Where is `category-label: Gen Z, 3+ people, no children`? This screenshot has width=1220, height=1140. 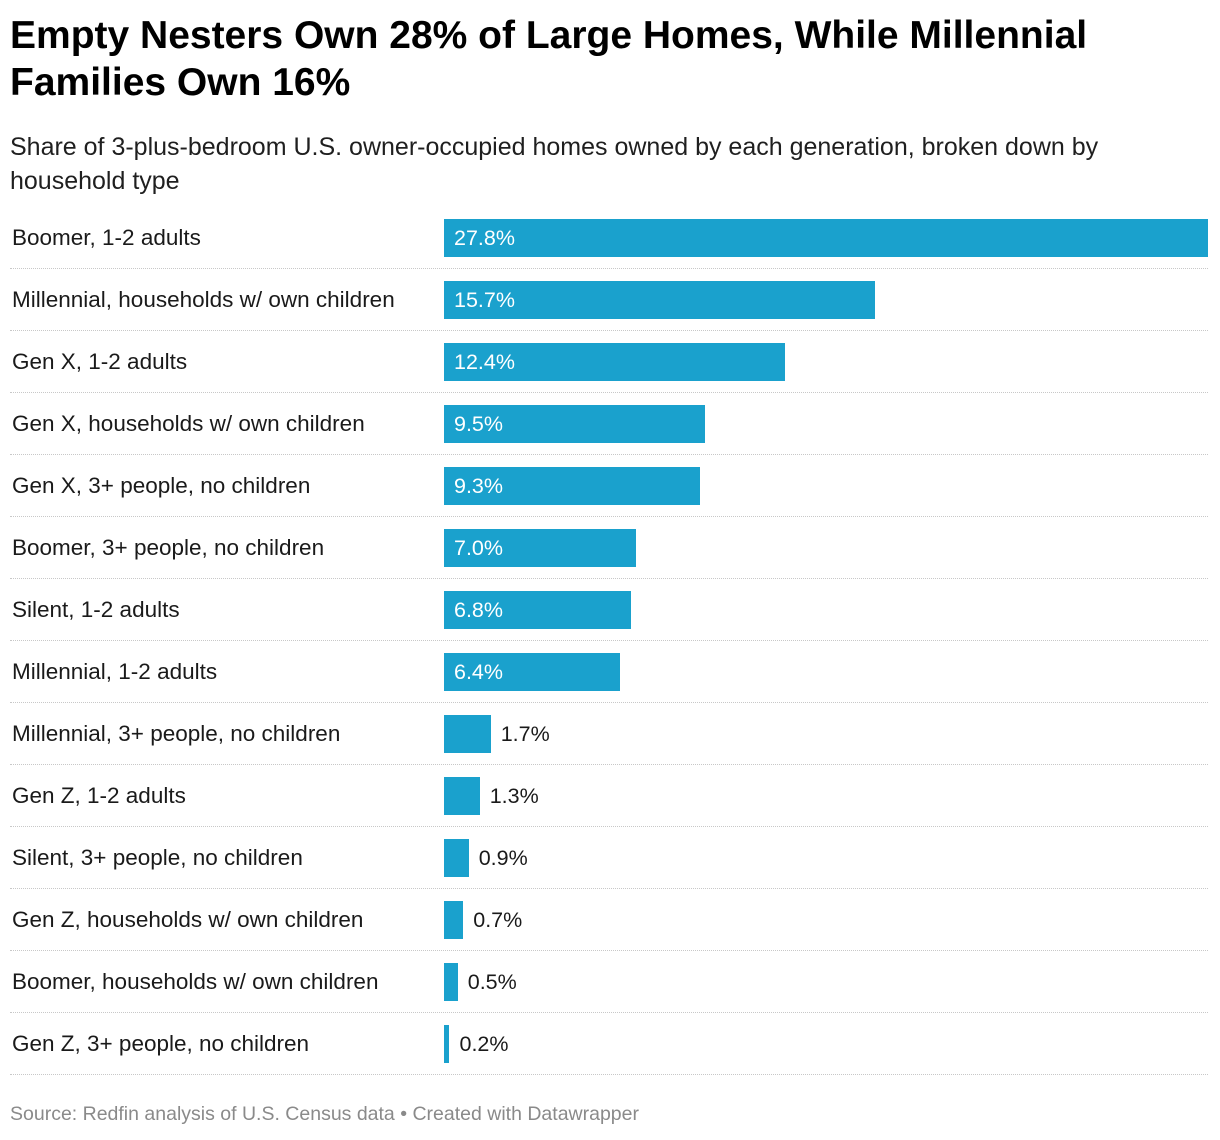
category-label: Gen Z, 3+ people, no children is located at coordinates (161, 1043).